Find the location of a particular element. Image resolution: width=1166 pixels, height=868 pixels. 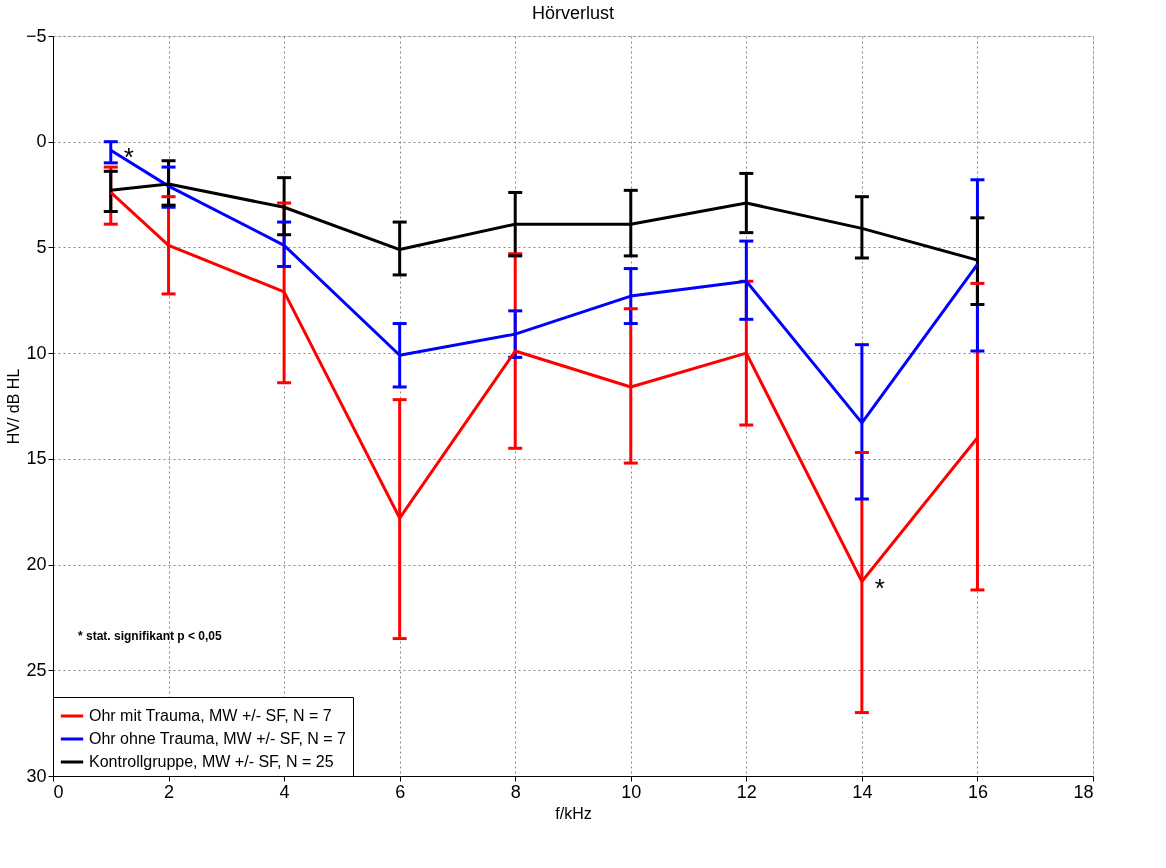

y-tick-label: −5 is located at coordinates (36, 35).